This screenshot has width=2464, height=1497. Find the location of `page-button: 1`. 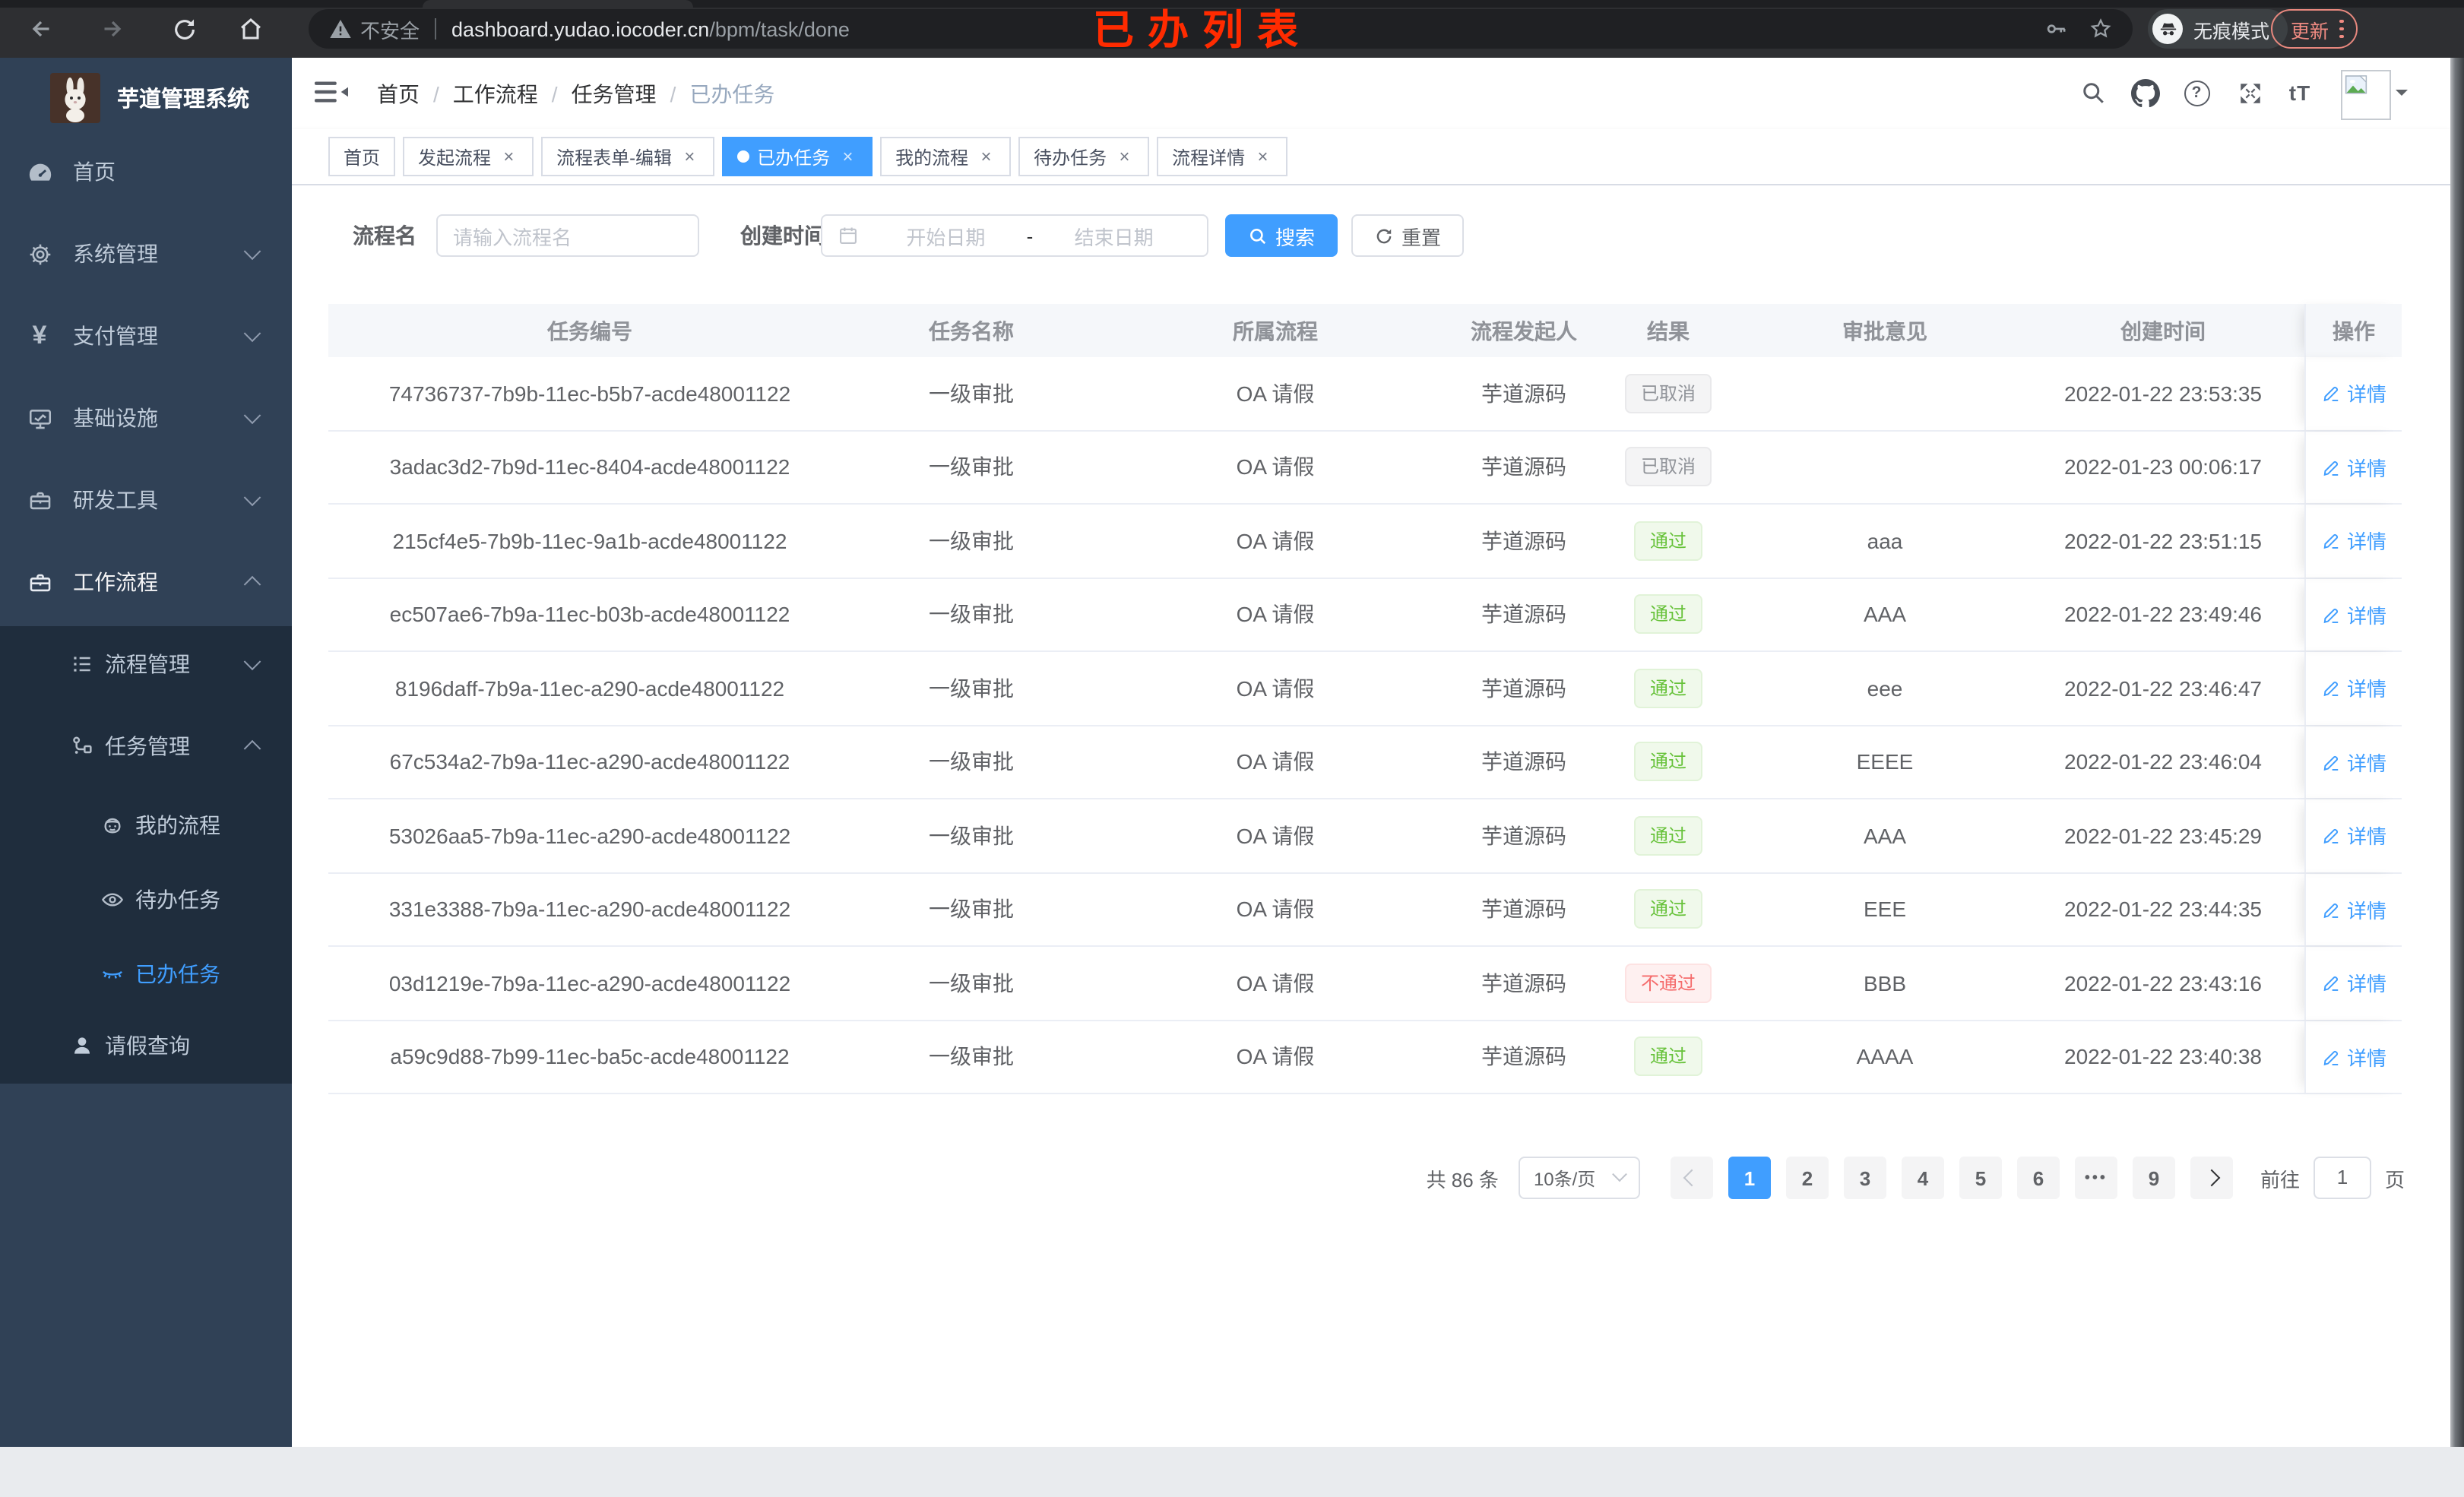

page-button: 1 is located at coordinates (1749, 1178).